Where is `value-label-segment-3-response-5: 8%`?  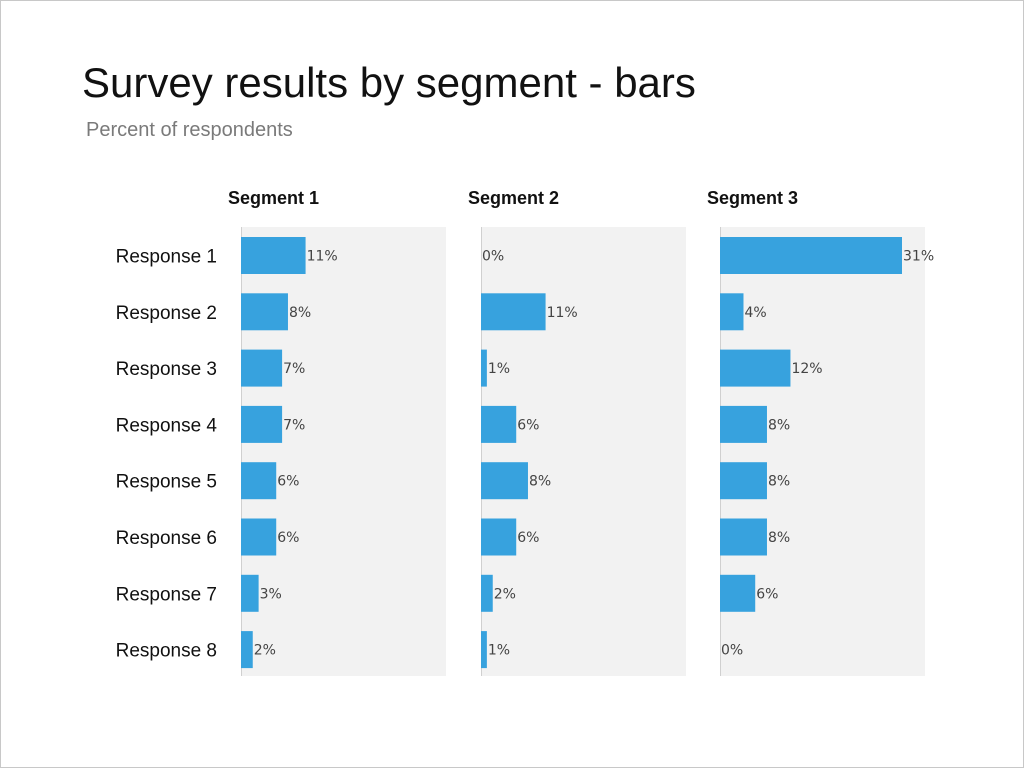 value-label-segment-3-response-5: 8% is located at coordinates (779, 482).